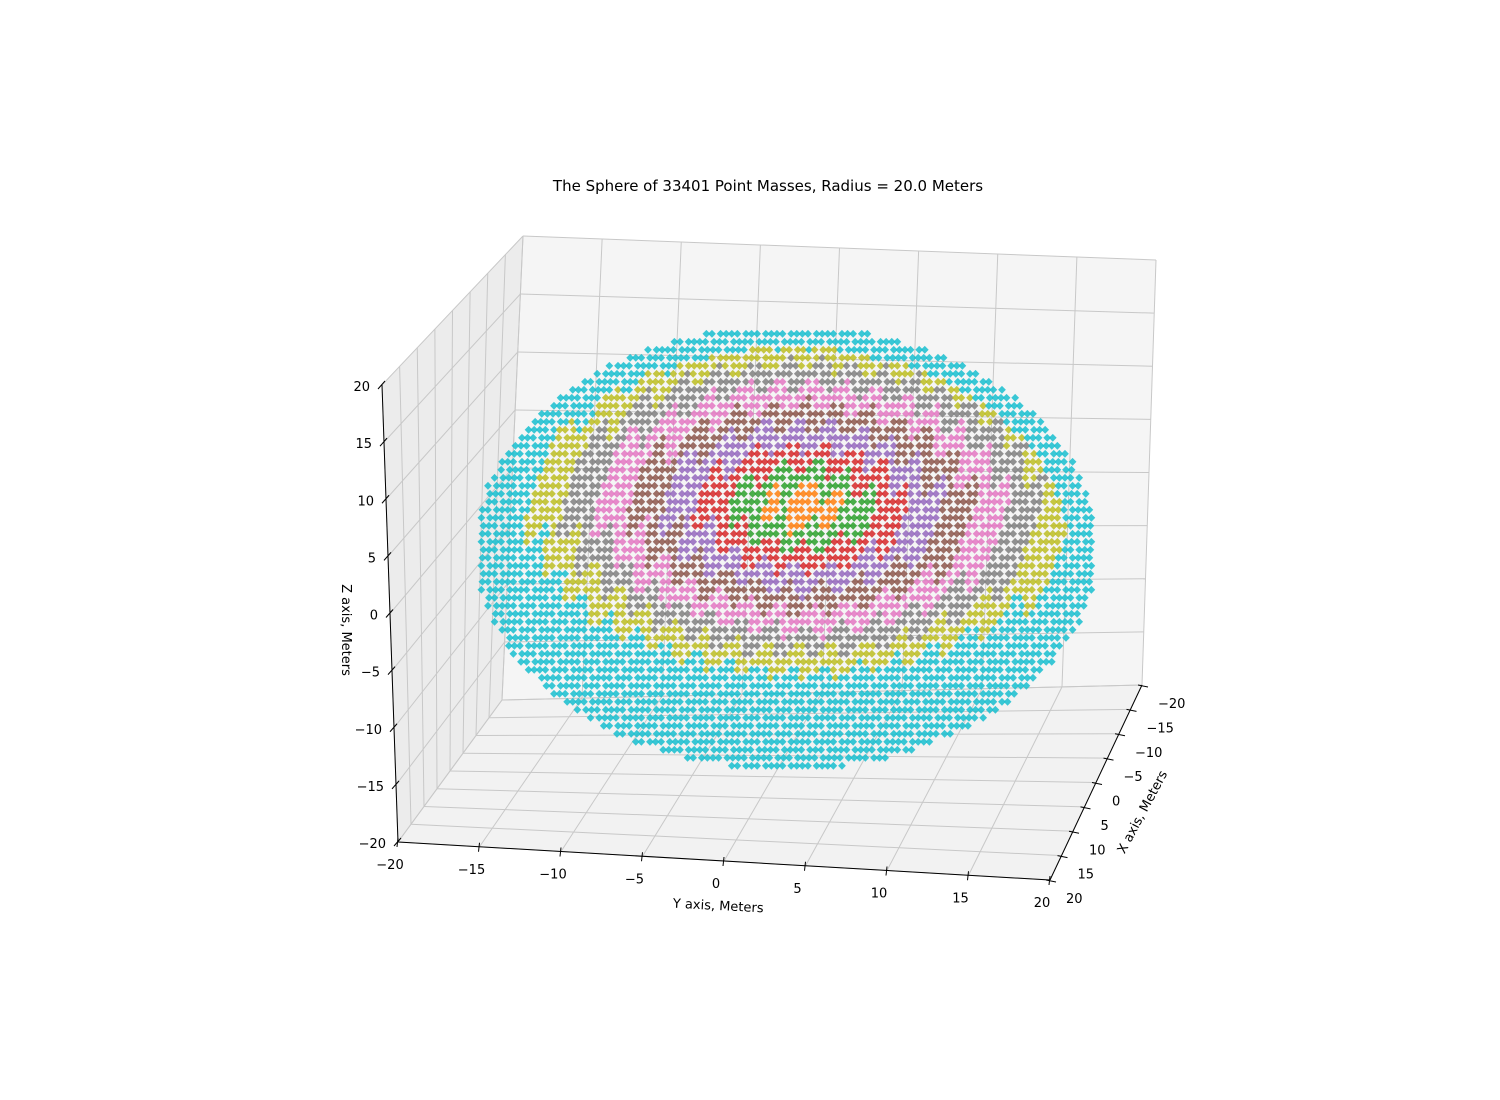 This screenshot has width=1500, height=1100. Describe the element at coordinates (1086, 875) in the screenshot. I see `x-tick-label: 15` at that location.